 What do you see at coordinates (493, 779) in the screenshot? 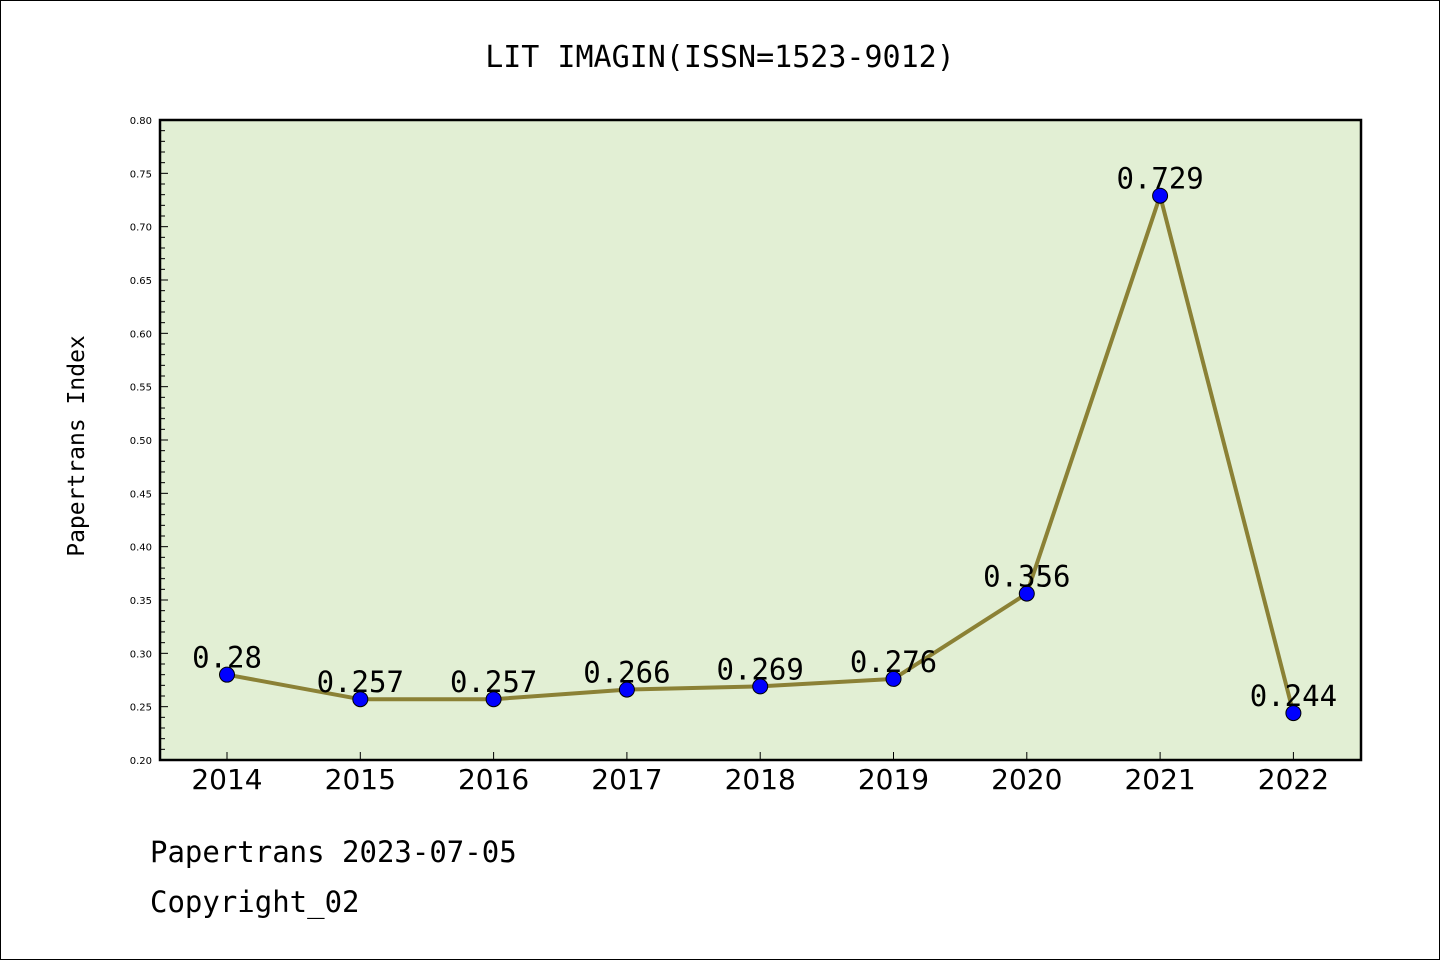
I see `x-tick-label: 2016` at bounding box center [493, 779].